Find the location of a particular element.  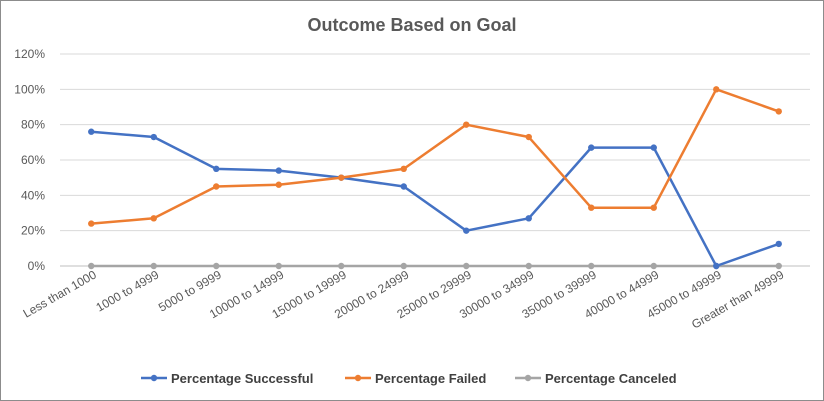

y-tick-label: 100% is located at coordinates (29, 89).